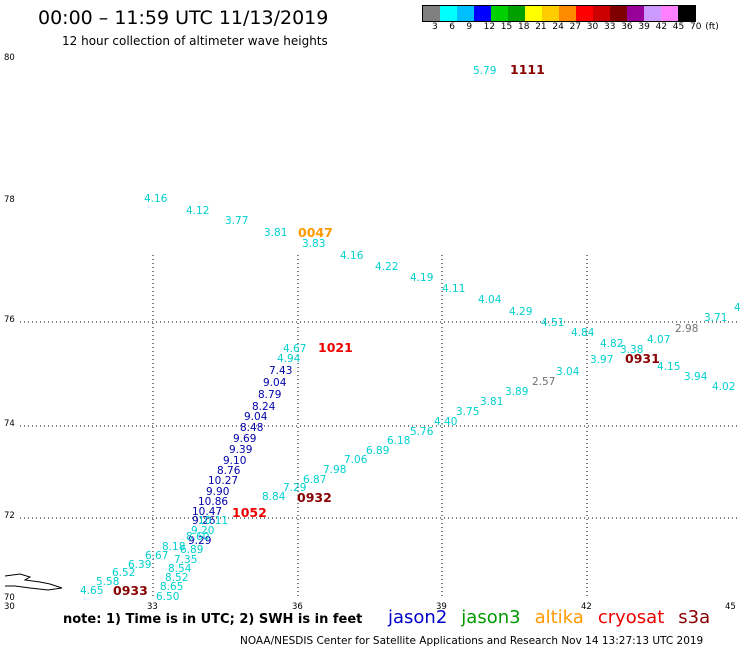 This screenshot has height=650, width=740. What do you see at coordinates (314, 480) in the screenshot?
I see `wave-value: 6.87` at bounding box center [314, 480].